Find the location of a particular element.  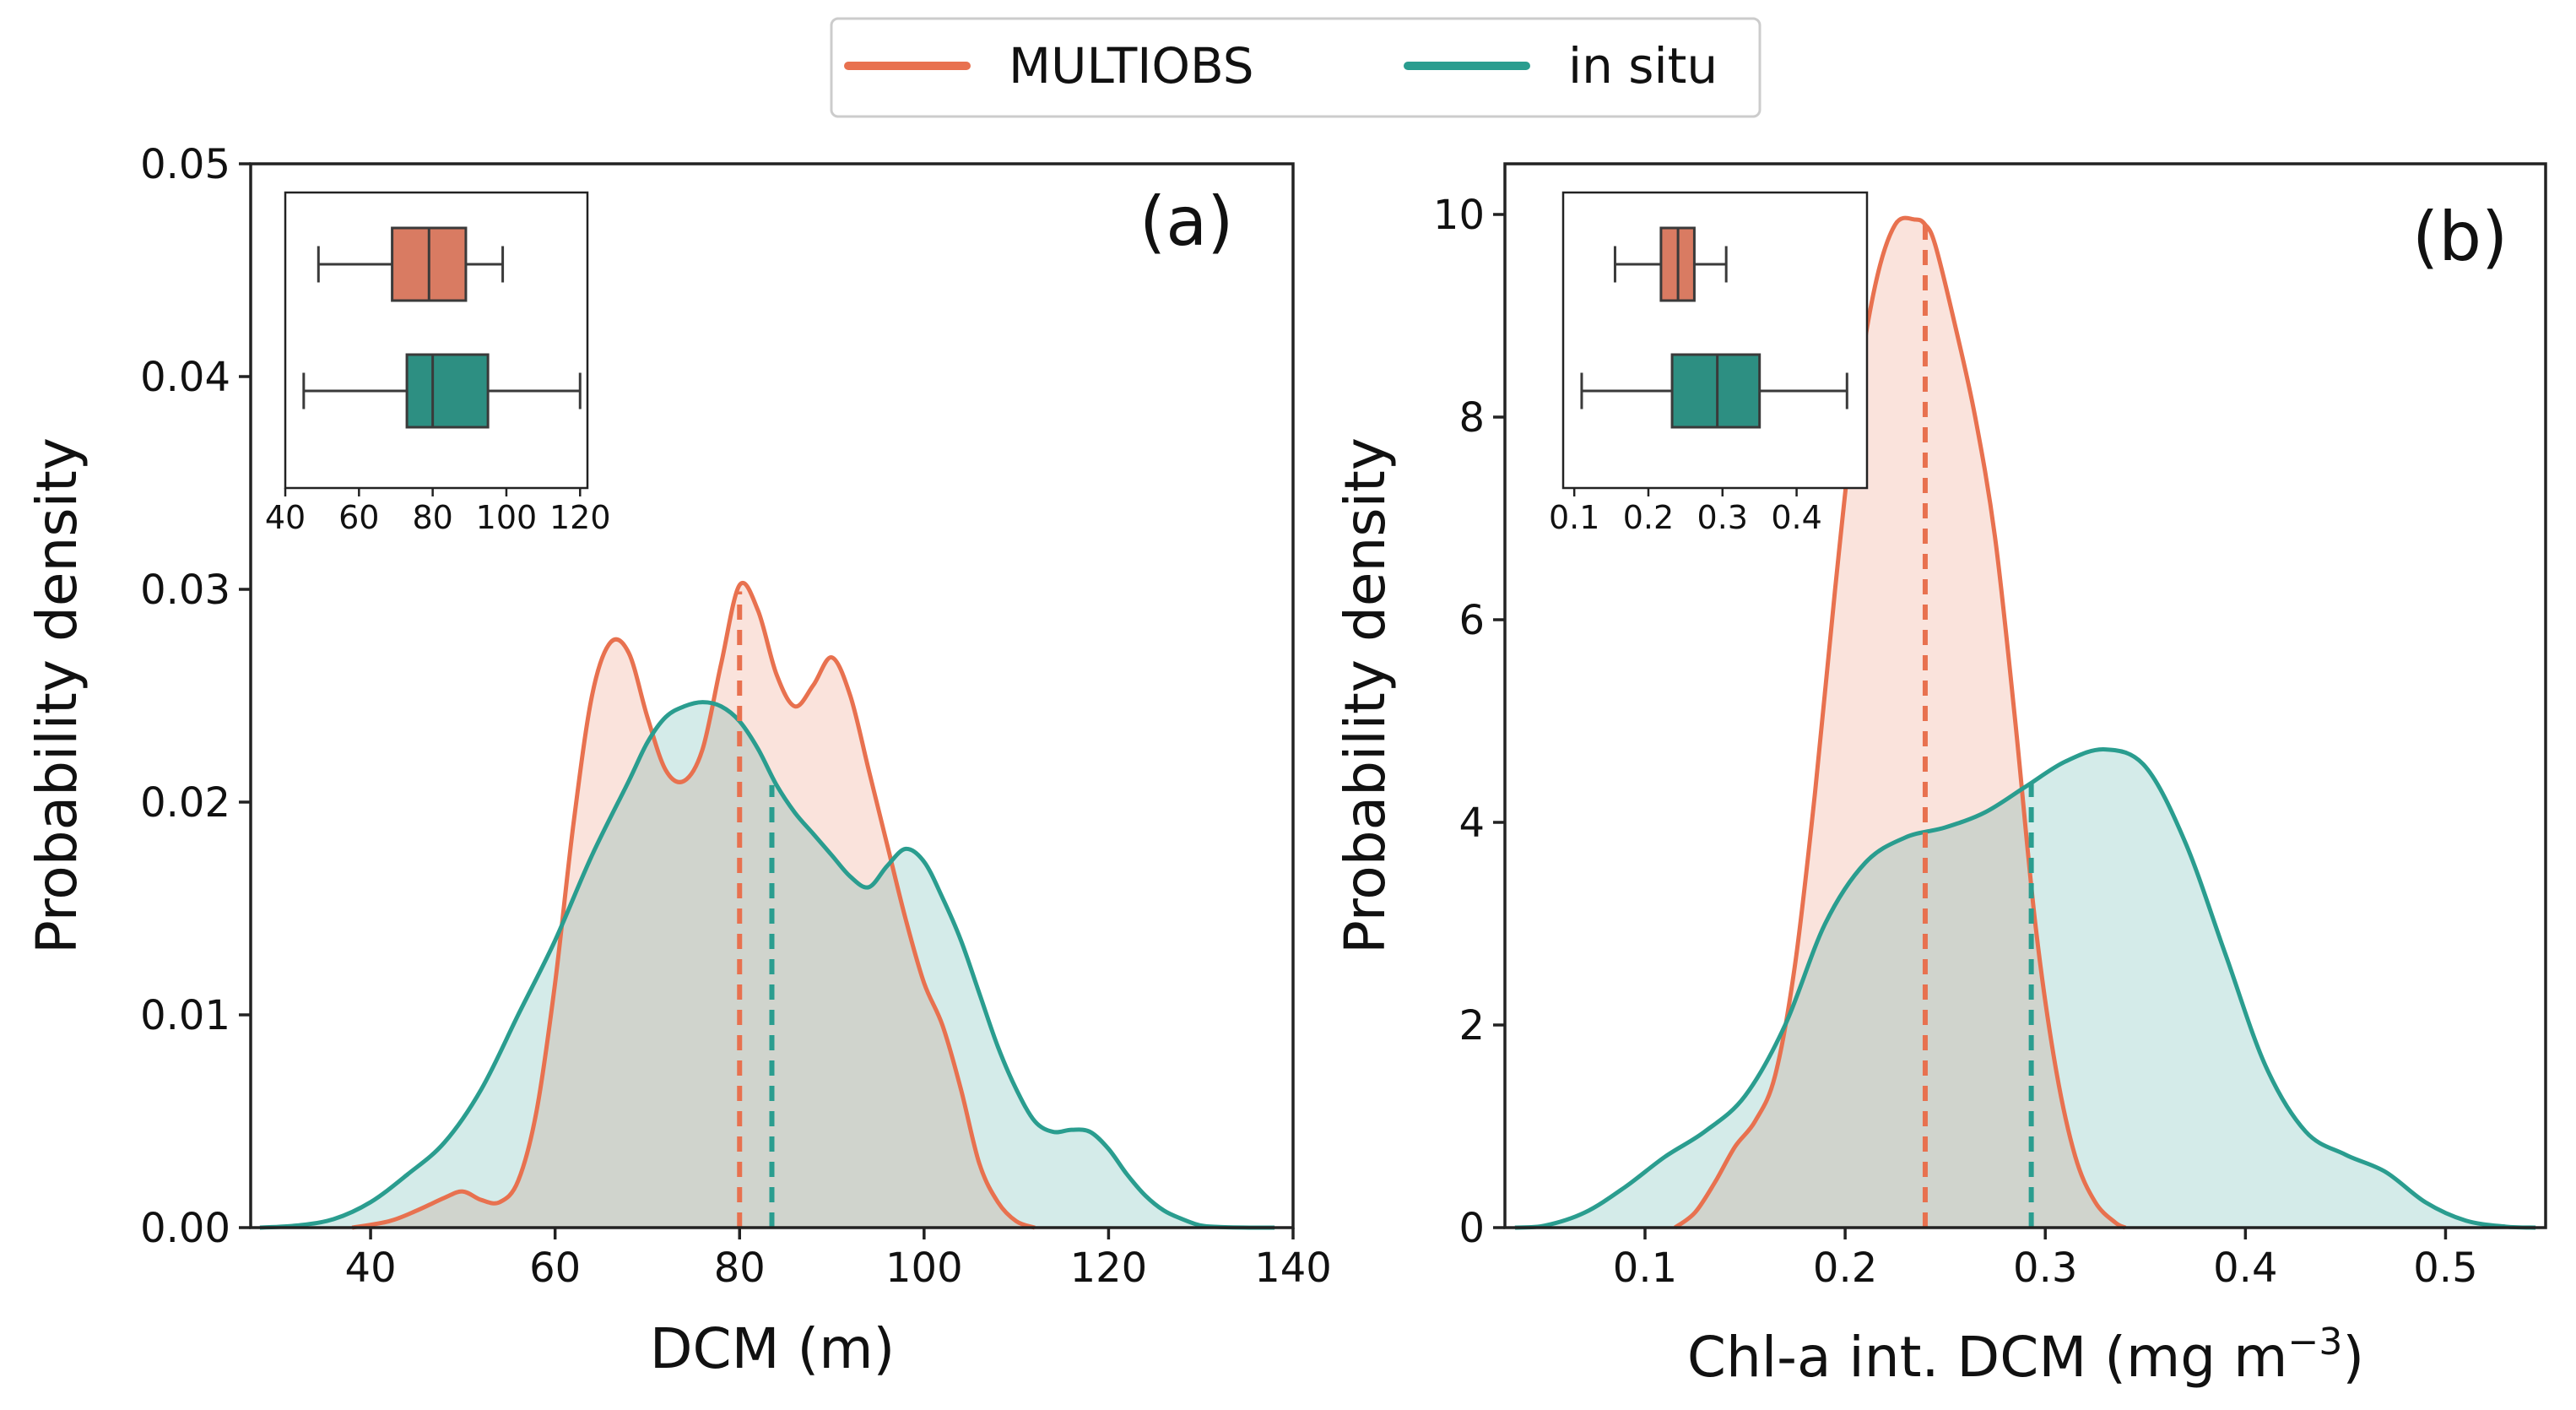

panel-a-inset: 40 60 80 100 120 is located at coordinates (438, 363).